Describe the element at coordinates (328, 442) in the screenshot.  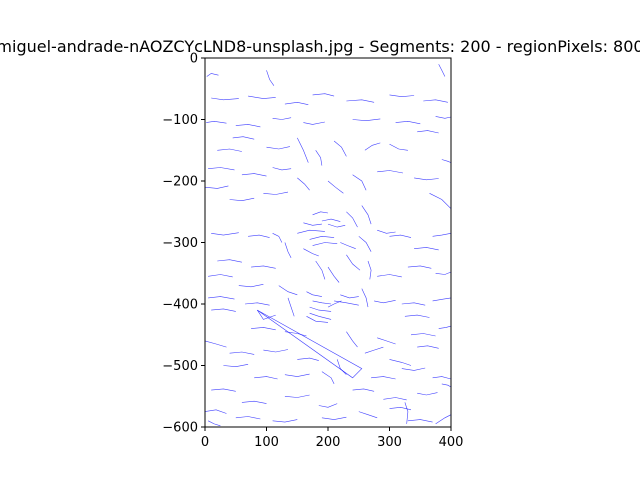
I see `x-tick-label: 200` at that location.